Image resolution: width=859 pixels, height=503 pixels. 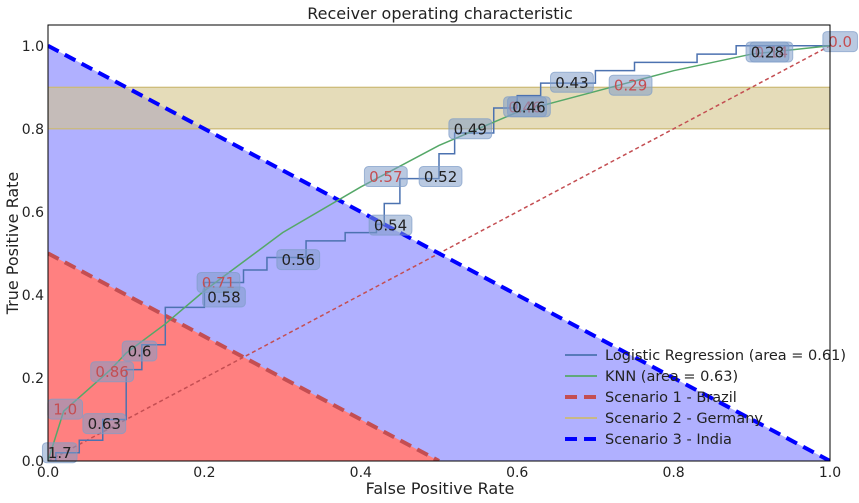 What do you see at coordinates (33, 379) in the screenshot?
I see `y-tick-label: 0.2` at bounding box center [33, 379].